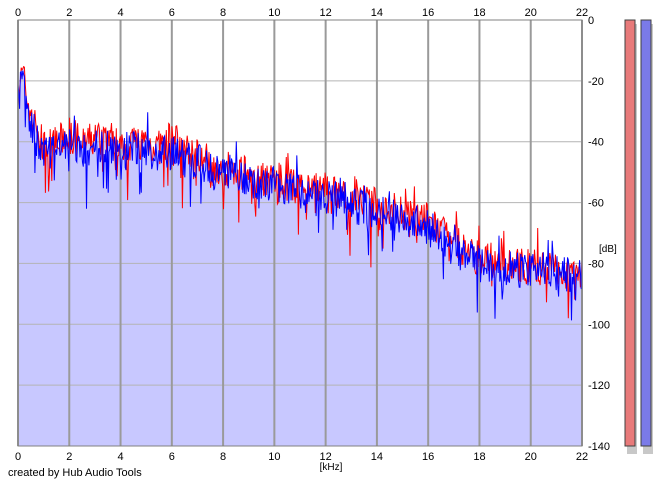 Image resolution: width=665 pixels, height=486 pixels. I want to click on x-tick-label-top: 18, so click(479, 13).